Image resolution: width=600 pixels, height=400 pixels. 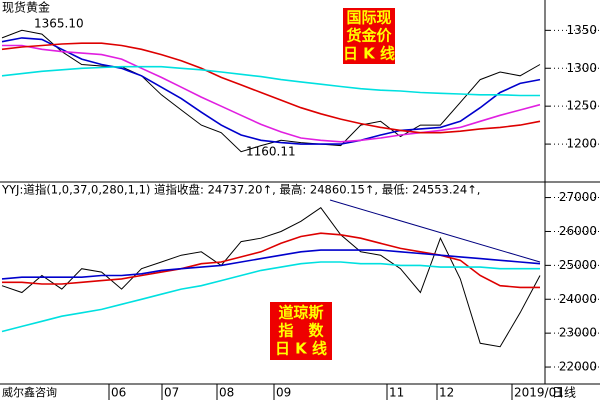 What do you see at coordinates (435, 231) in the screenshot?
I see `trend-line` at bounding box center [435, 231].